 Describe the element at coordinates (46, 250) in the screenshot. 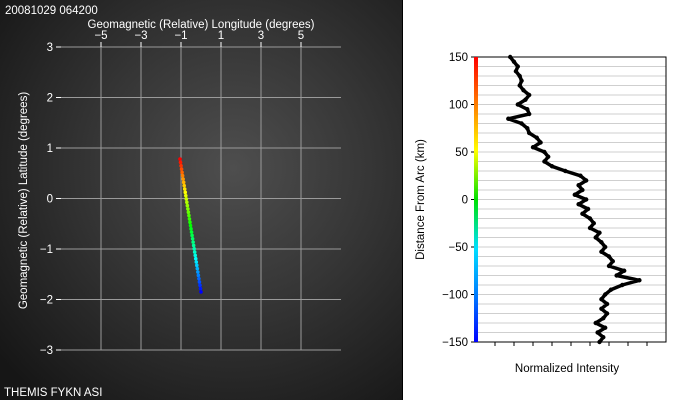

I see `left-y-tick-label: −1` at that location.